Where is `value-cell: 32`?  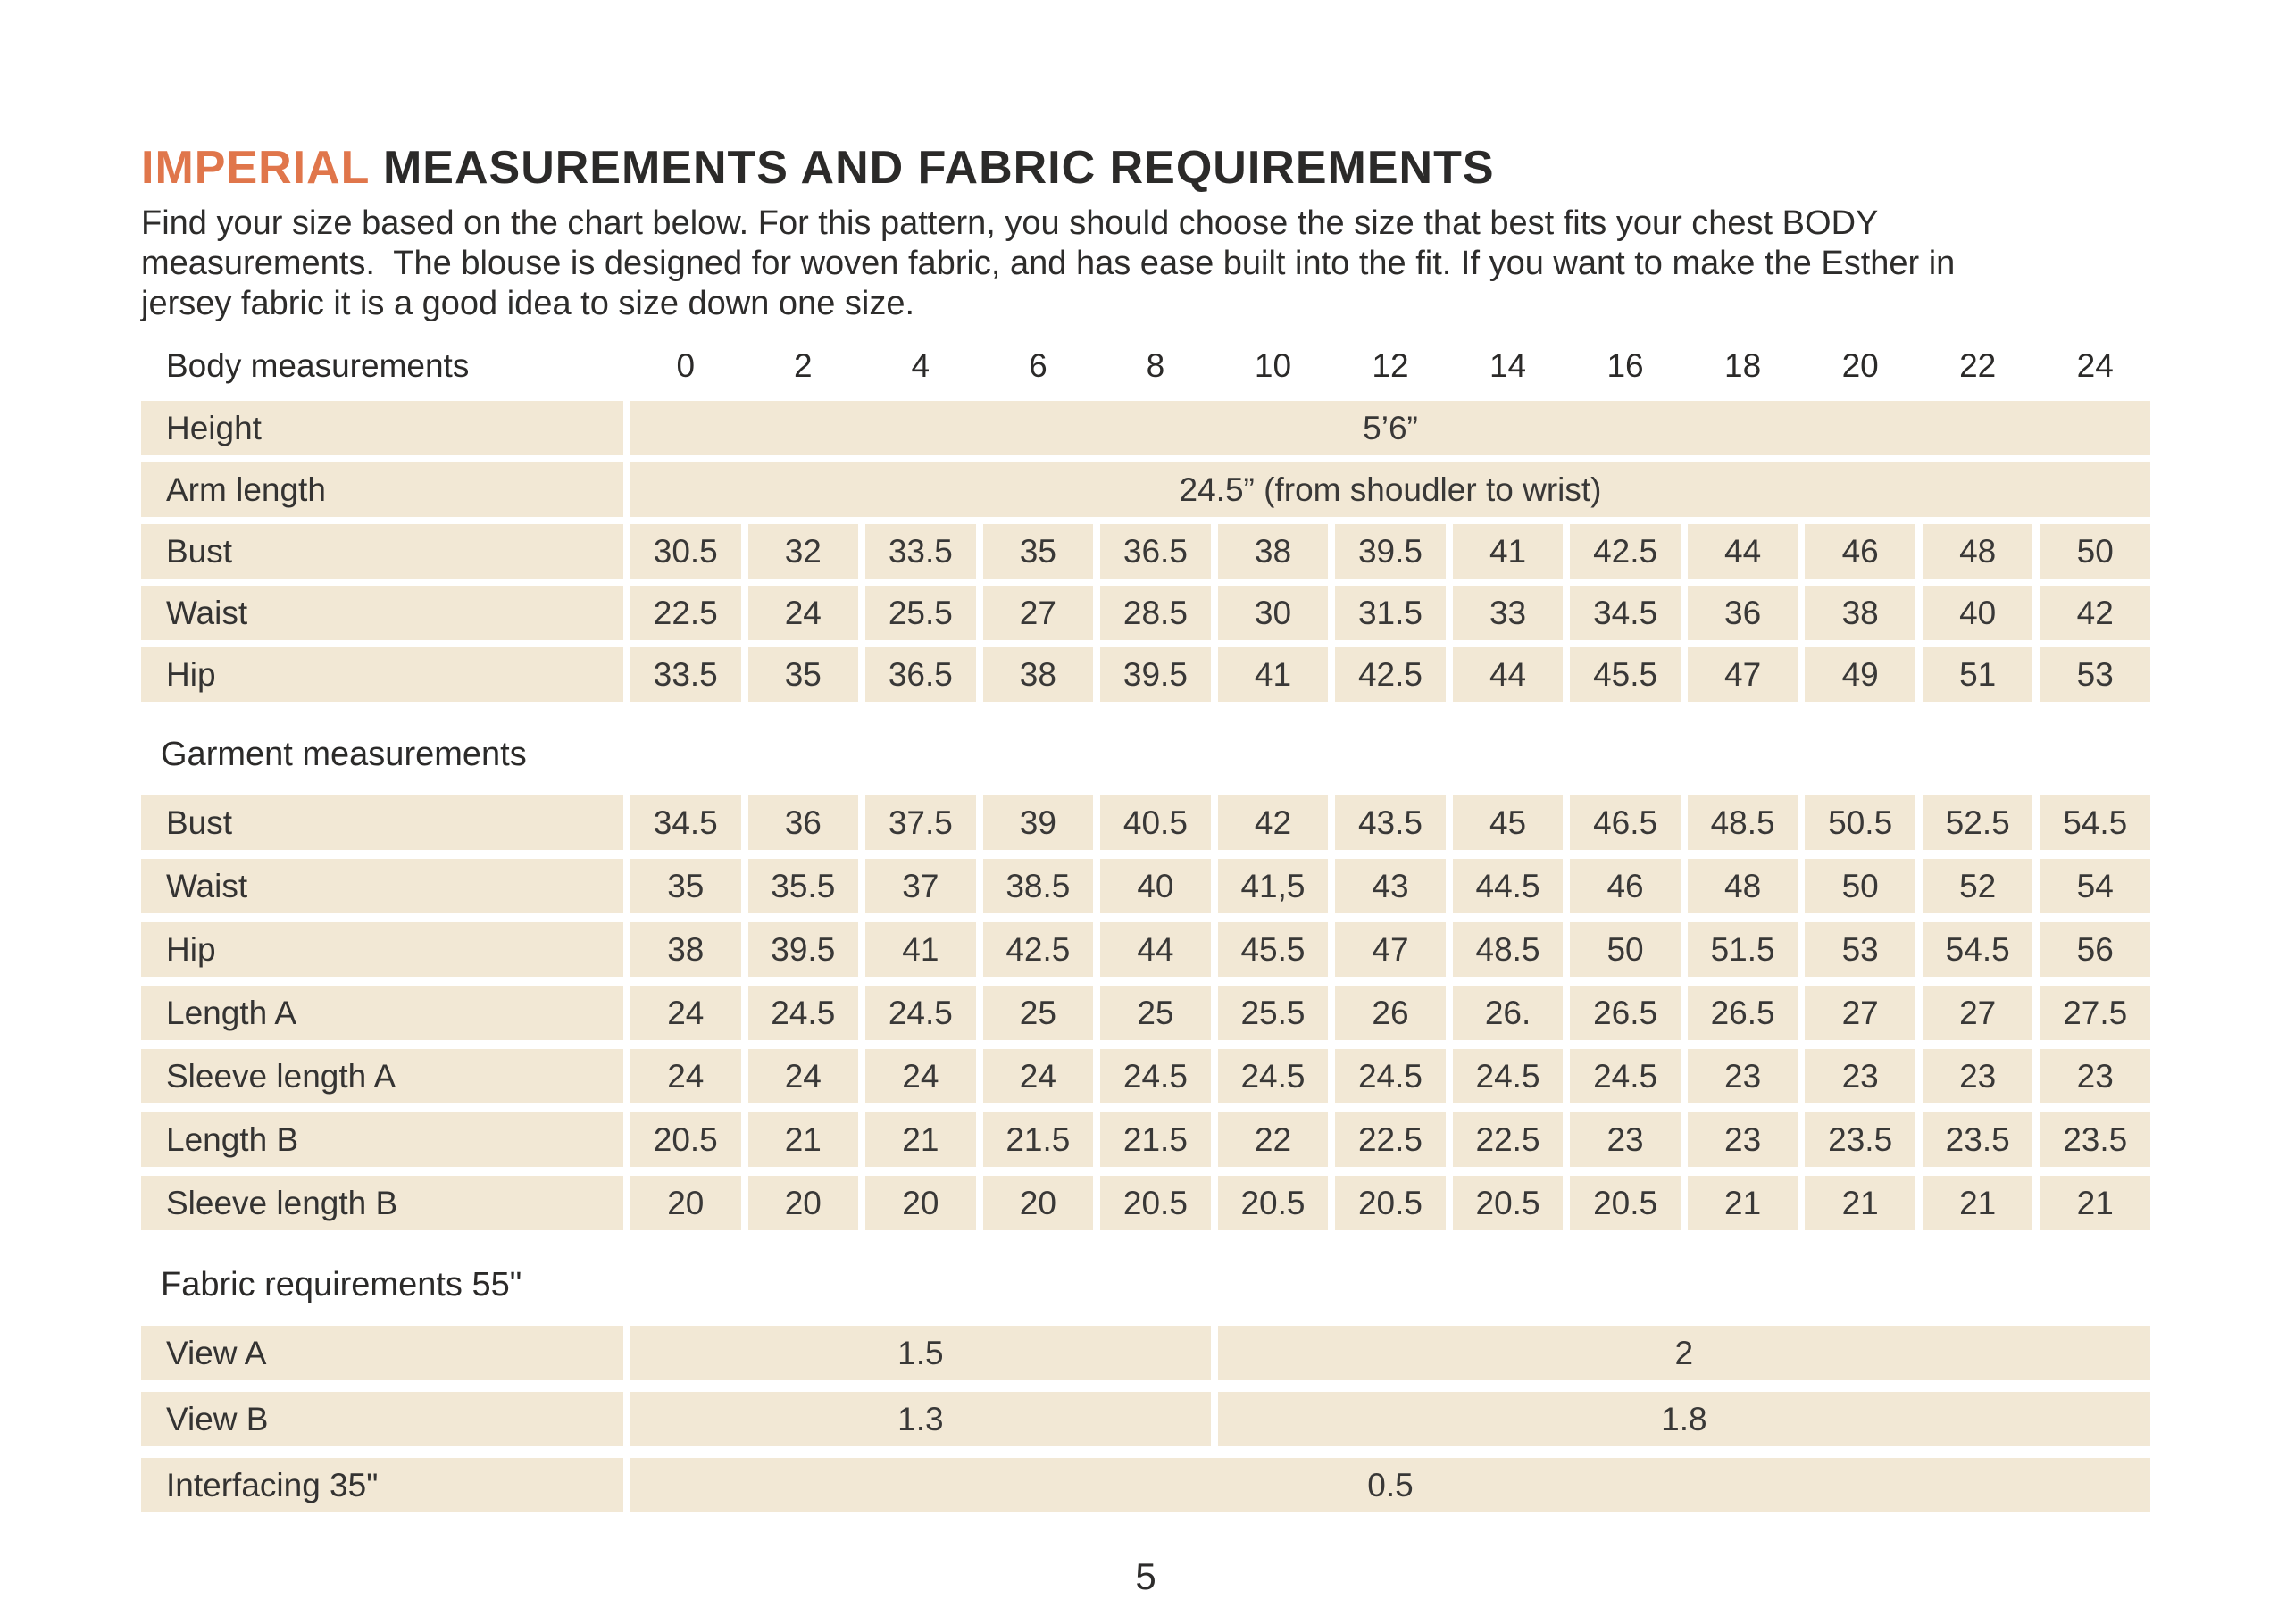
value-cell: 32 is located at coordinates (803, 551).